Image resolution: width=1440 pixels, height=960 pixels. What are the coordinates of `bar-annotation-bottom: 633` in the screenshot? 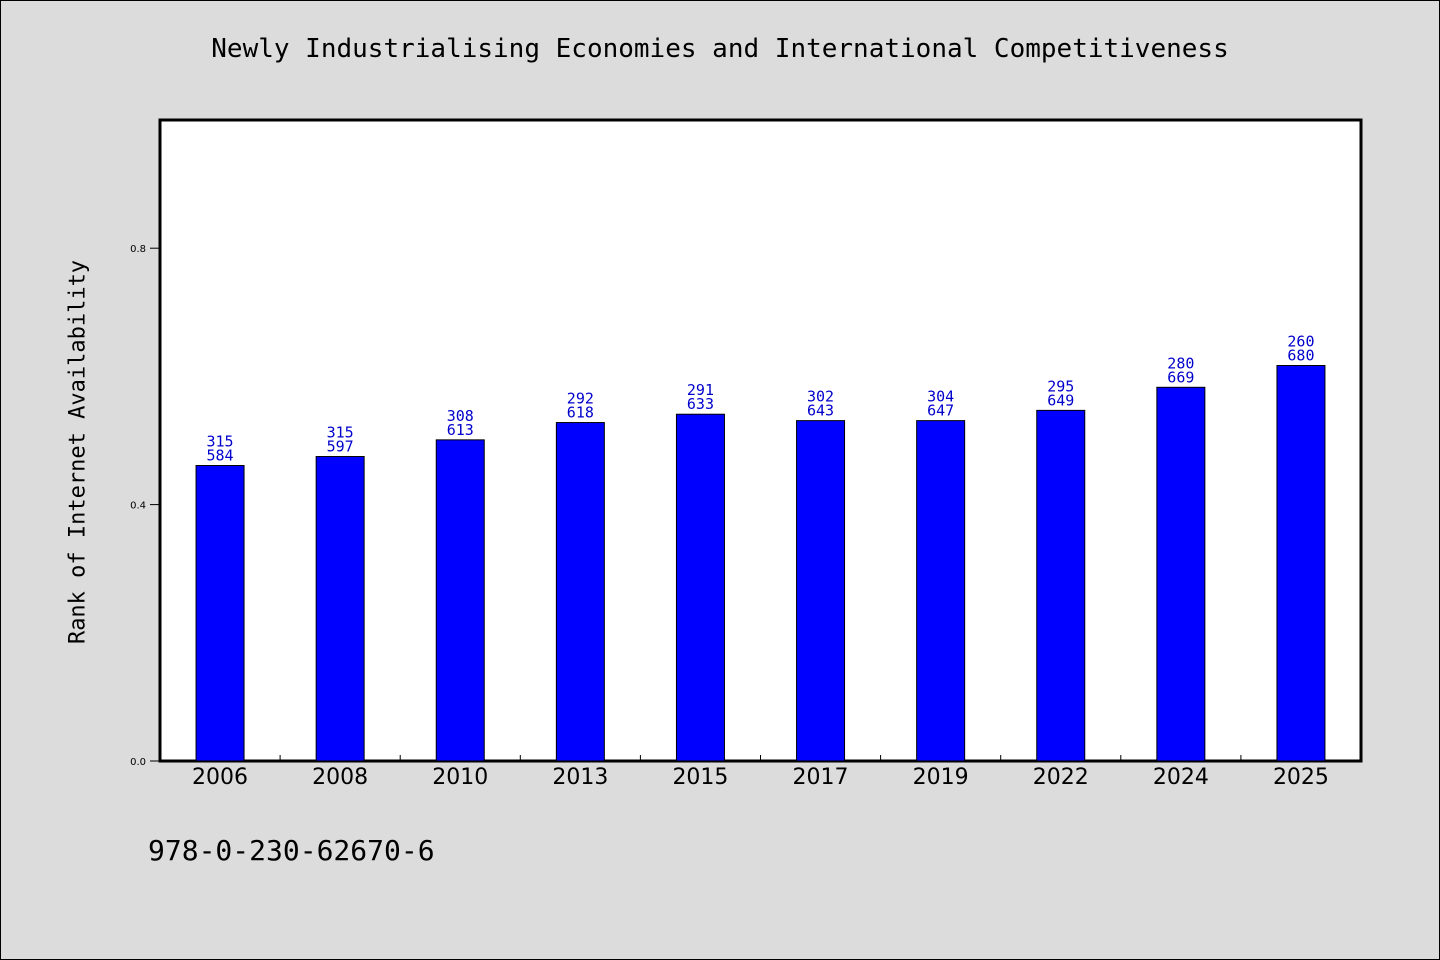 It's located at (700, 404).